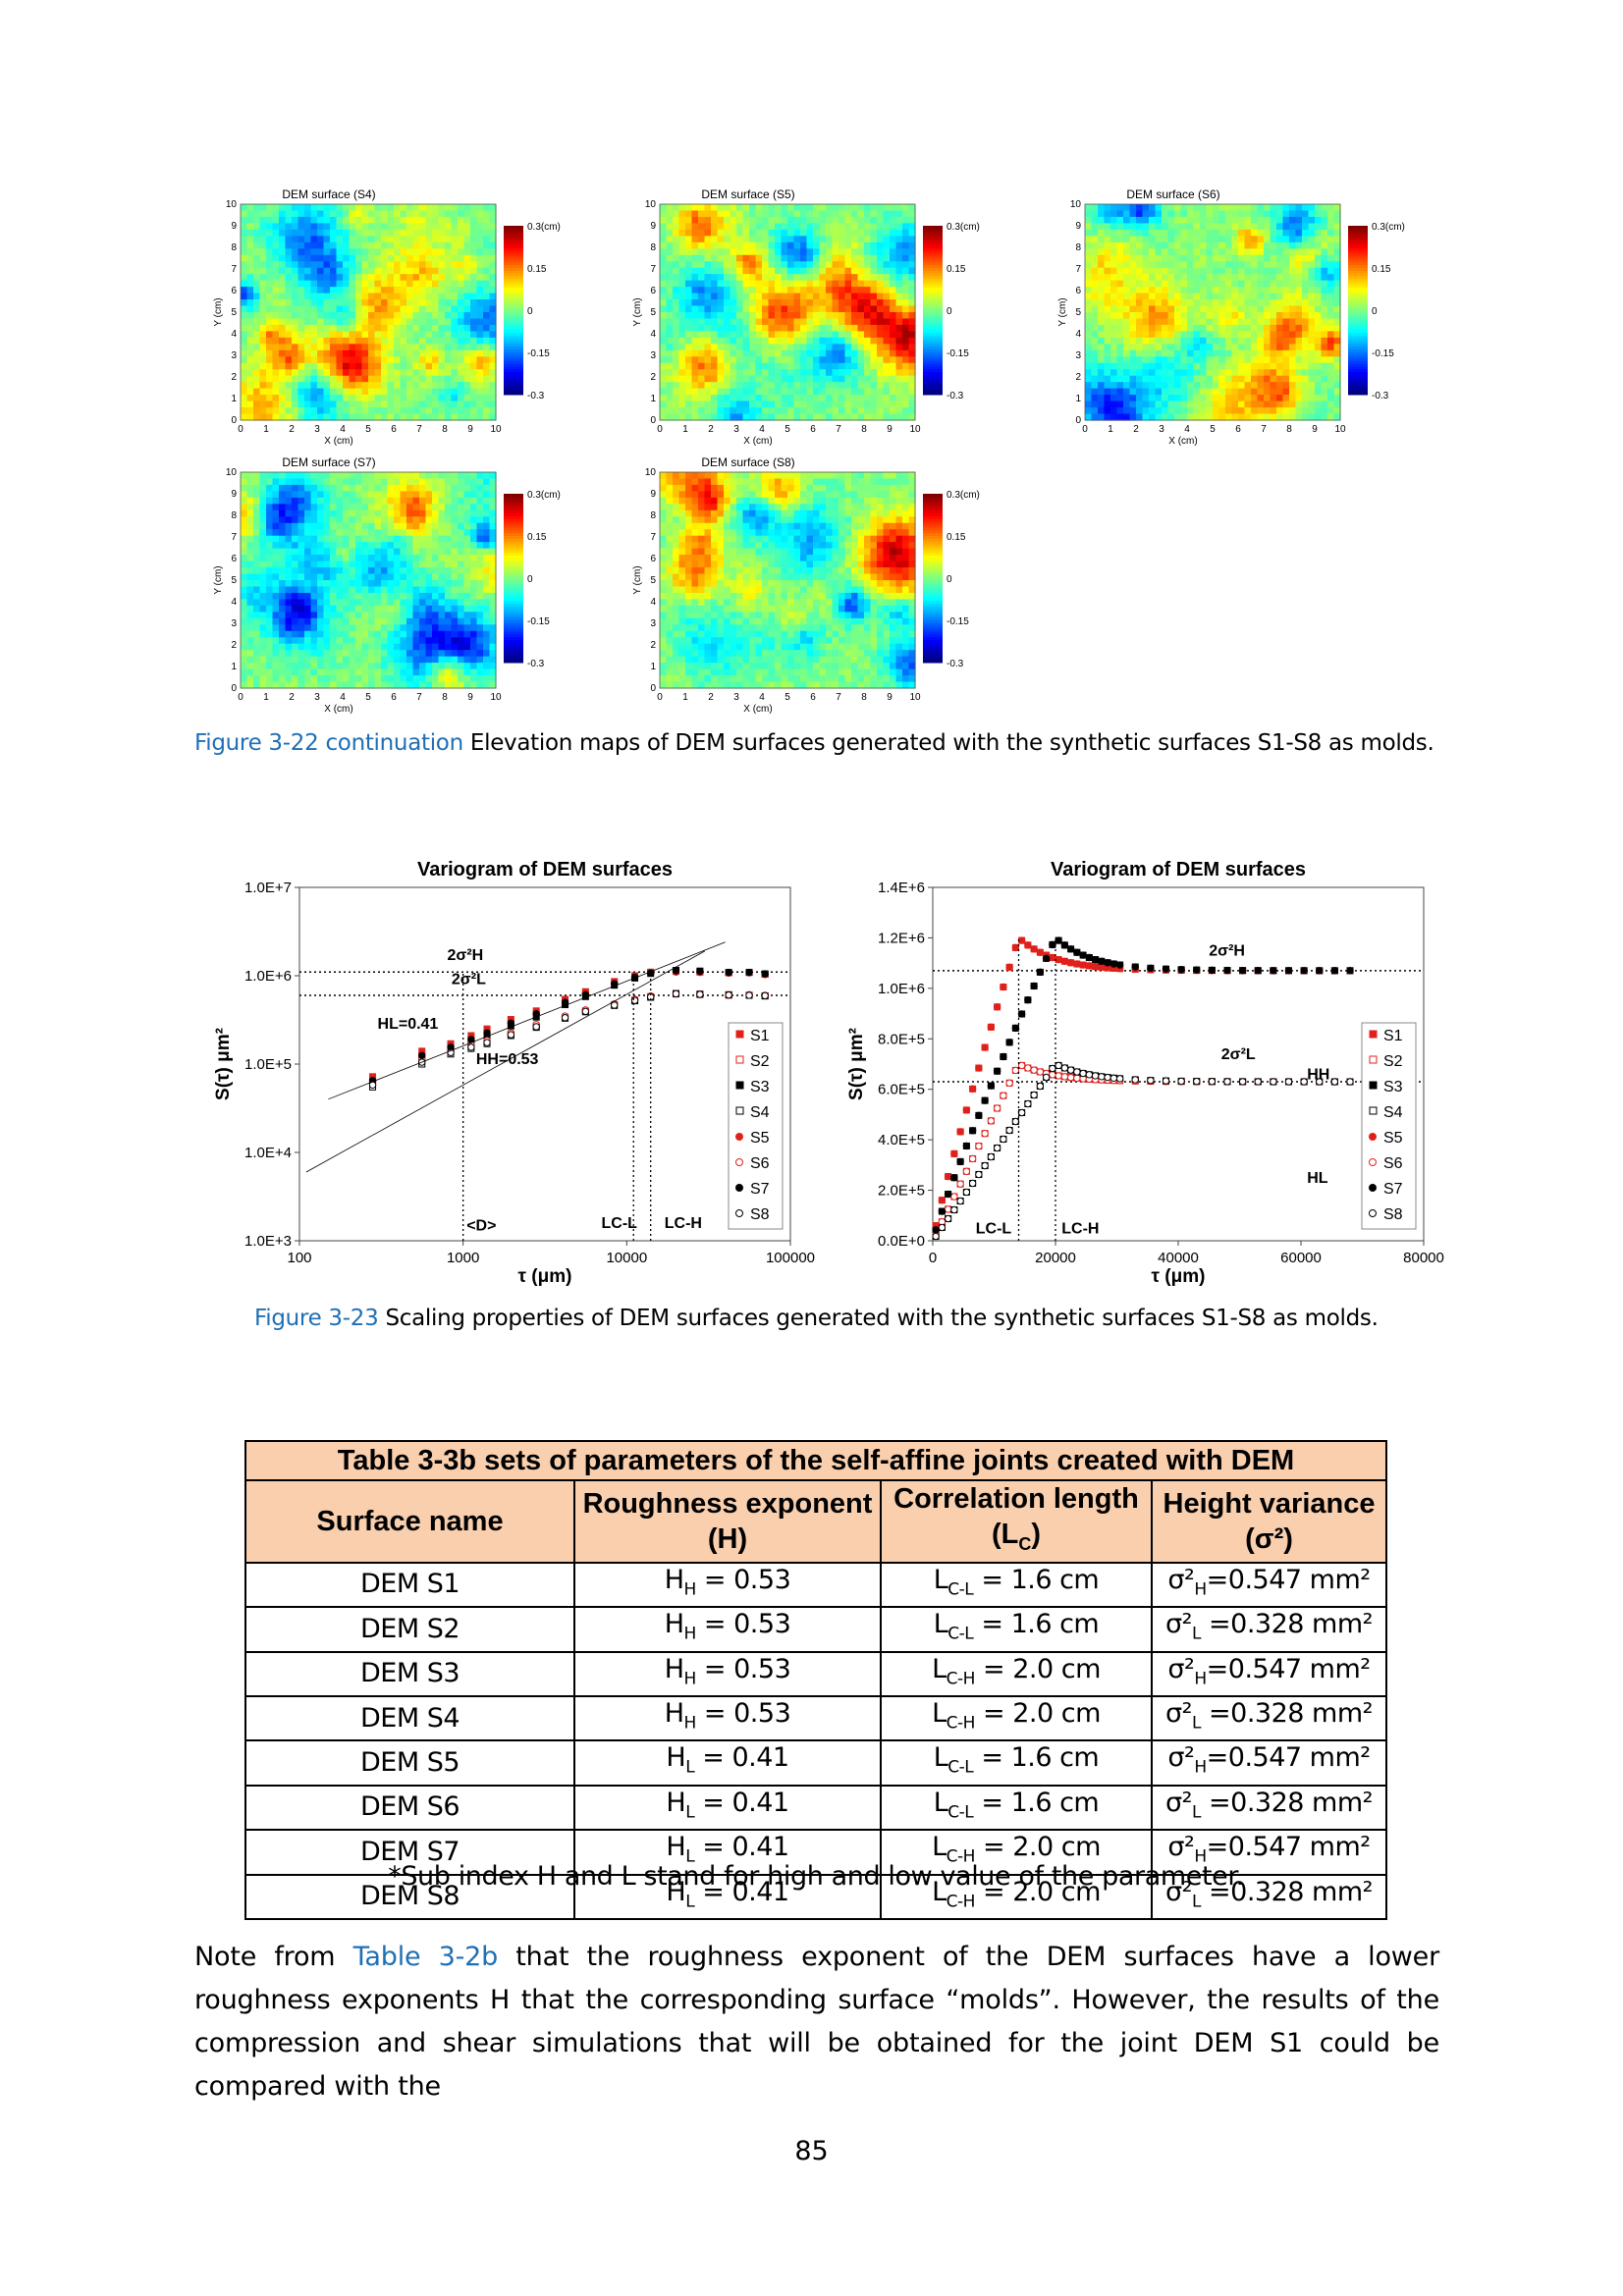 This screenshot has height=2296, width=1623. Describe the element at coordinates (788, 581) in the screenshot. I see `heatmap-cells` at that location.